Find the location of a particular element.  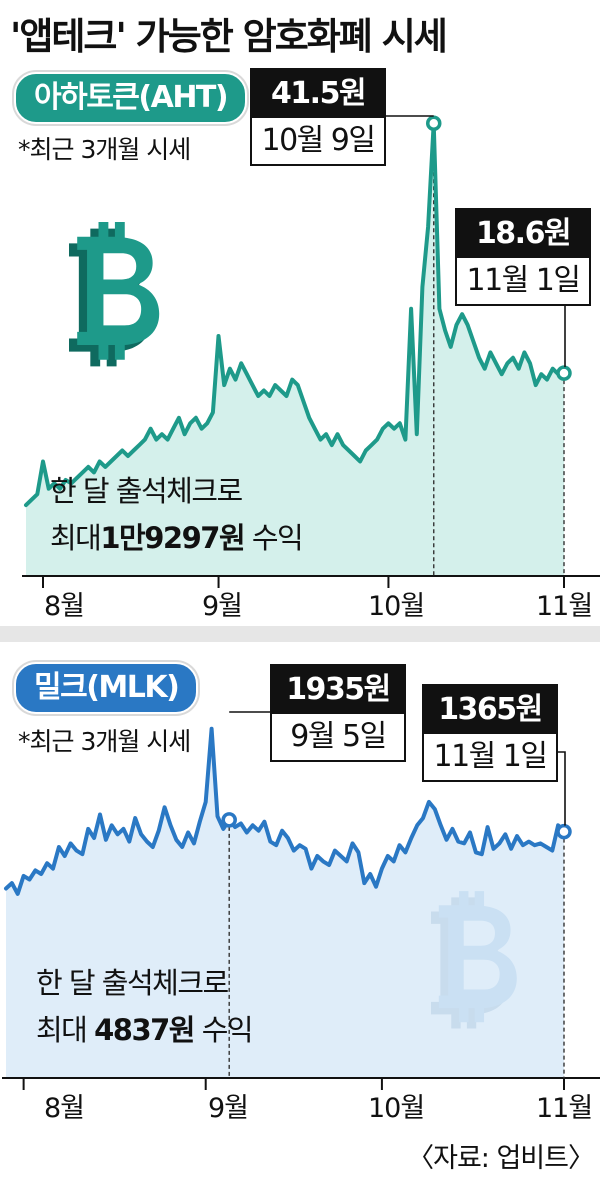

aht-caption-line2: 최대1만9297원 수익 is located at coordinates (177, 538).